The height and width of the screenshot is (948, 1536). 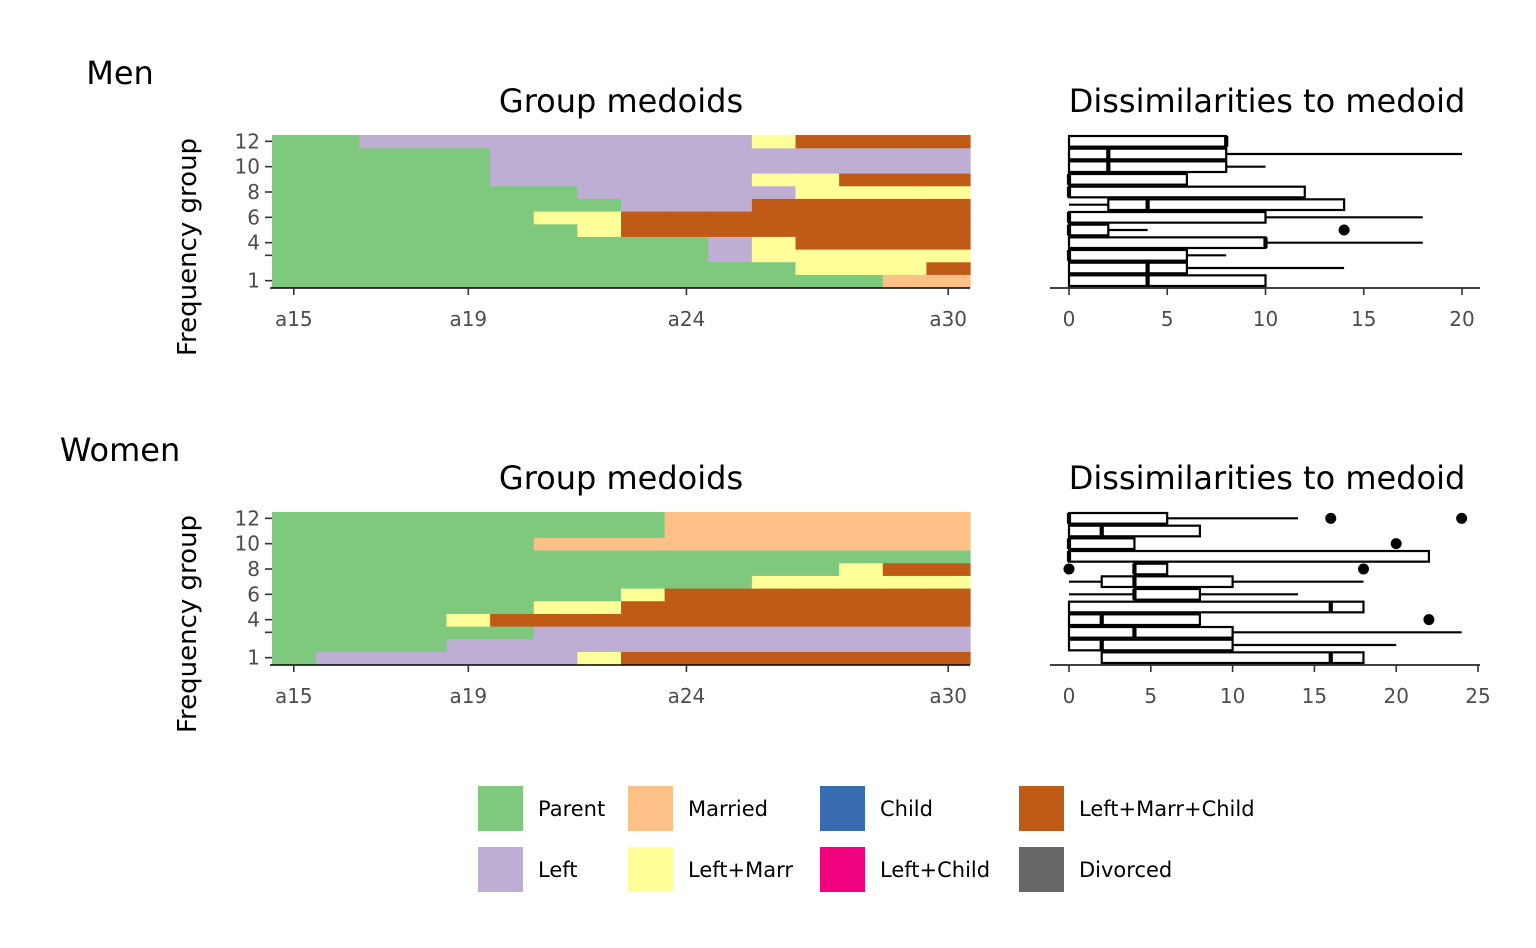 I want to click on x-tick-label: 0, so click(x=1069, y=319).